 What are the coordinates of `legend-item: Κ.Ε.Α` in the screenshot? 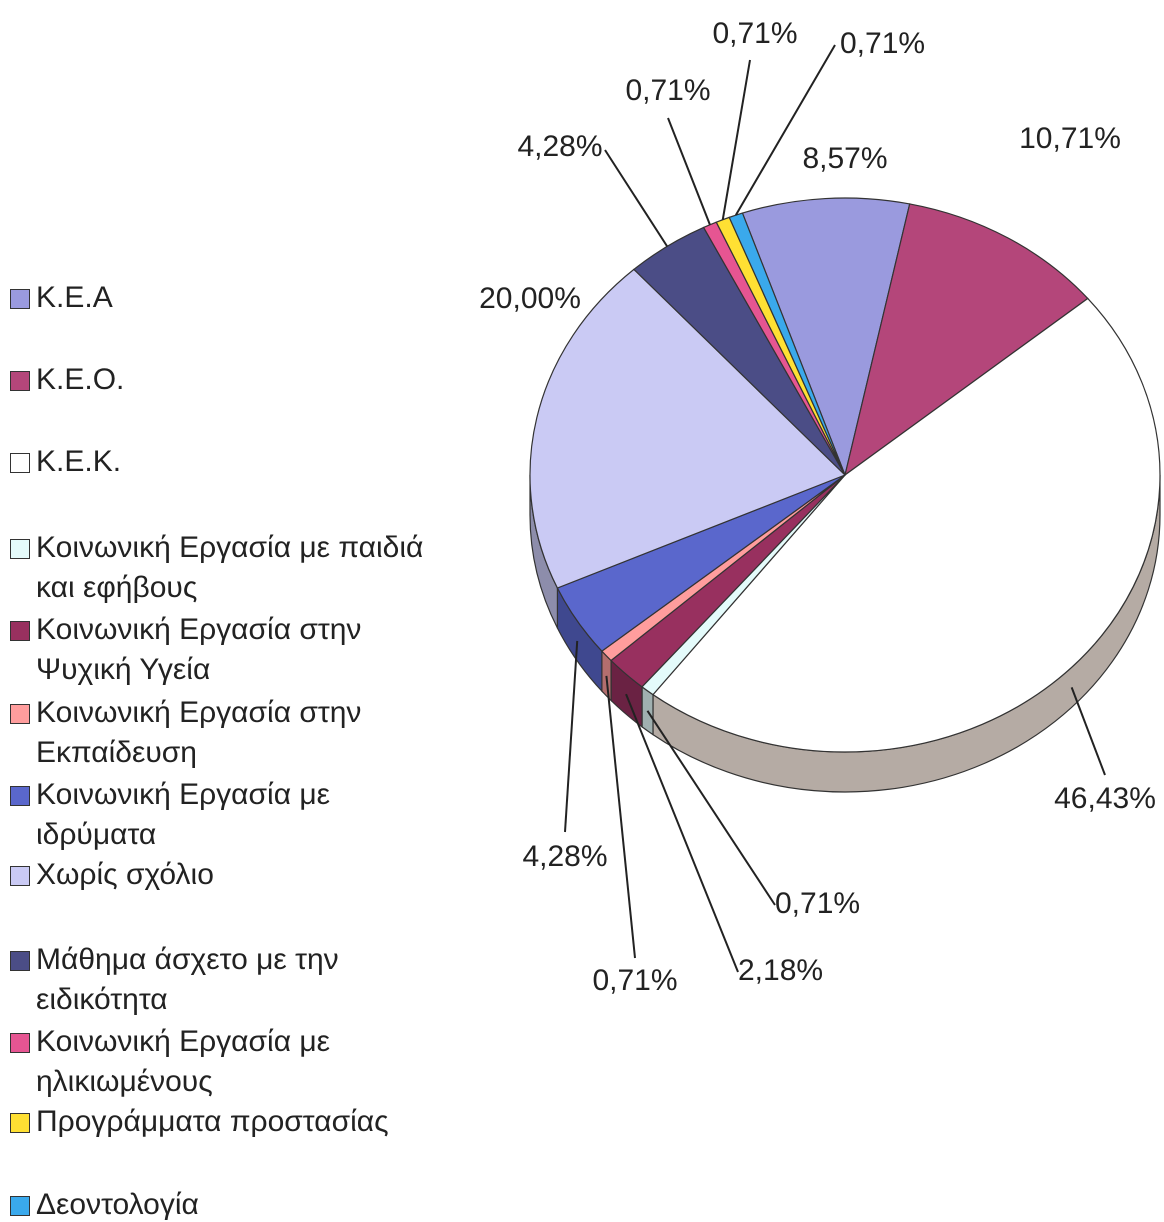 It's located at (220, 298).